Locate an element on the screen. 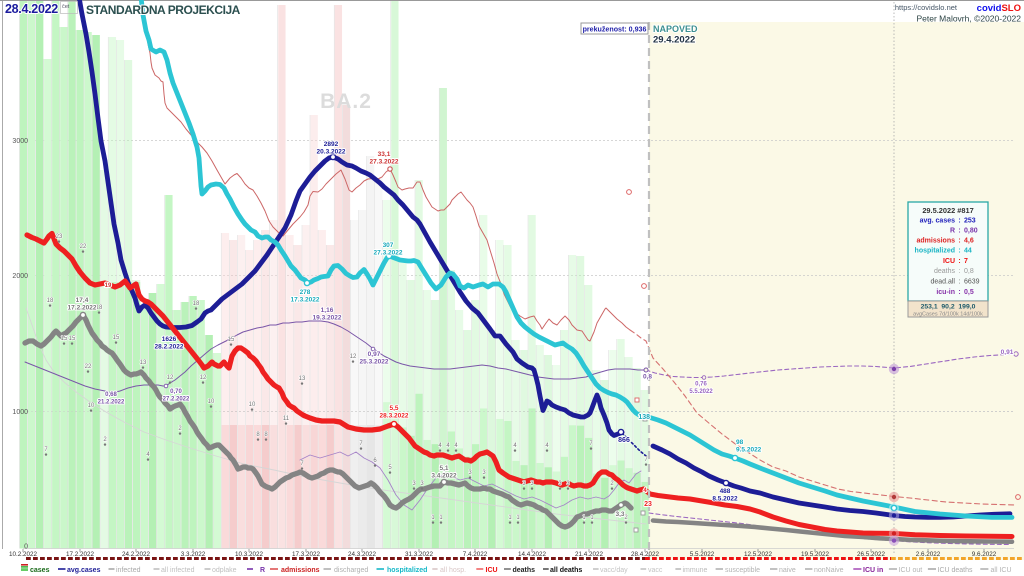  svg-text: 27.2.2022 is located at coordinates (176, 400).